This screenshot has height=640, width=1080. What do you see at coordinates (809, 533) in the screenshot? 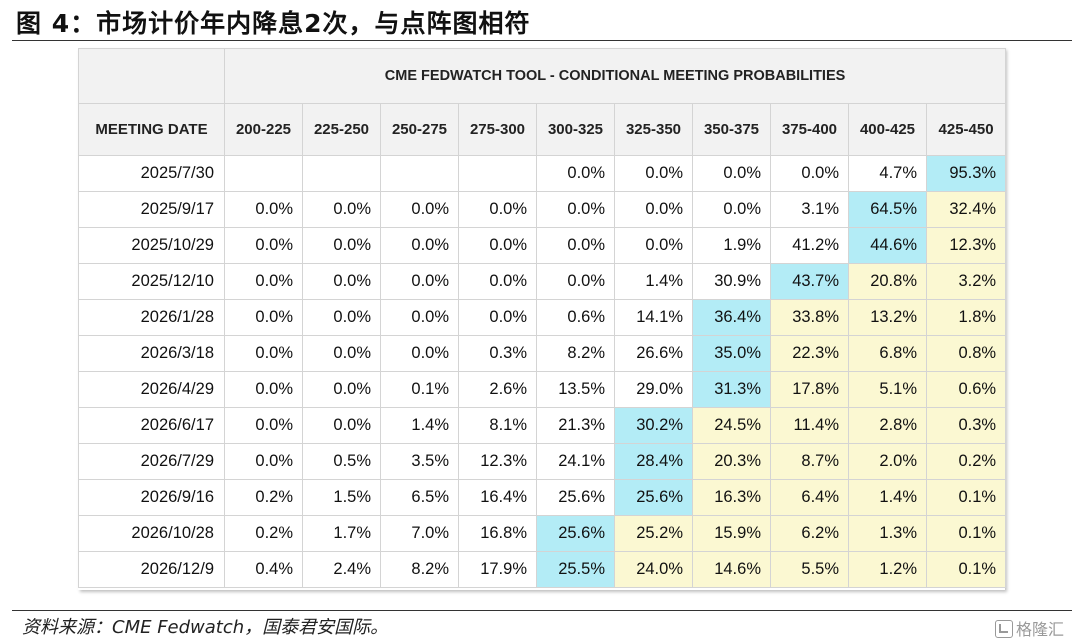
I see `probability-cell: 6.2%` at bounding box center [809, 533].